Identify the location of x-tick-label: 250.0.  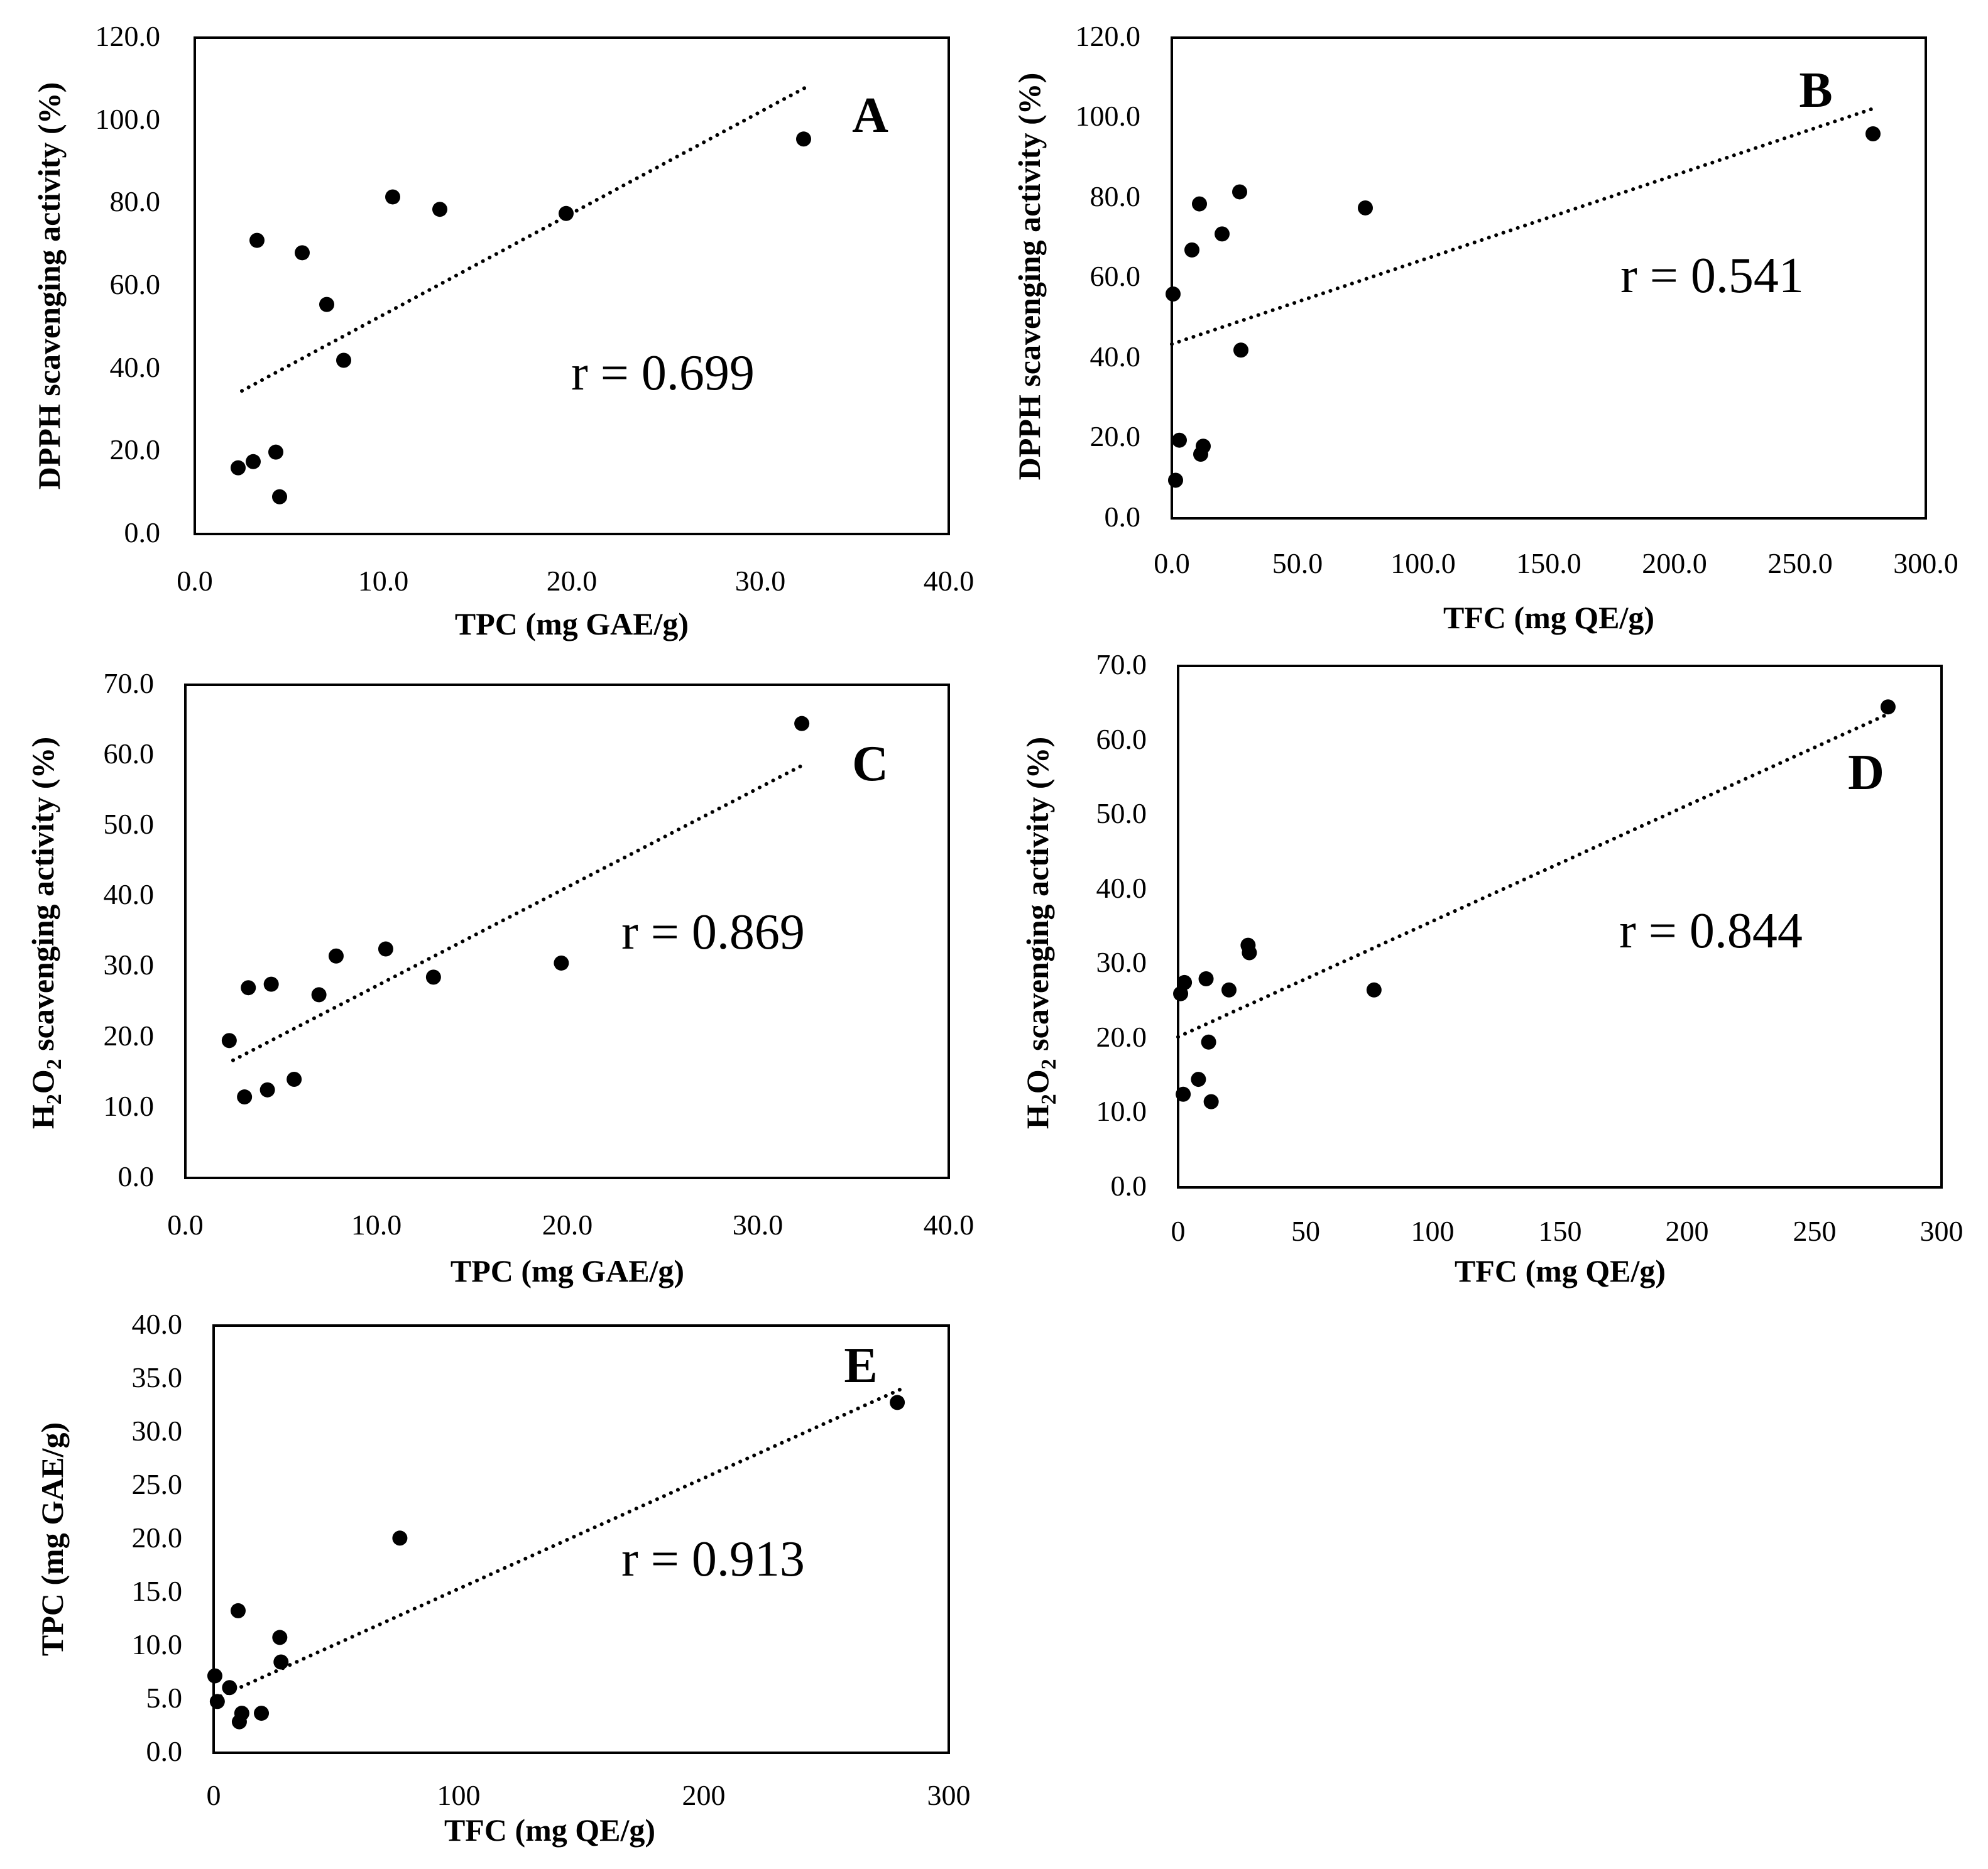
(1800, 563).